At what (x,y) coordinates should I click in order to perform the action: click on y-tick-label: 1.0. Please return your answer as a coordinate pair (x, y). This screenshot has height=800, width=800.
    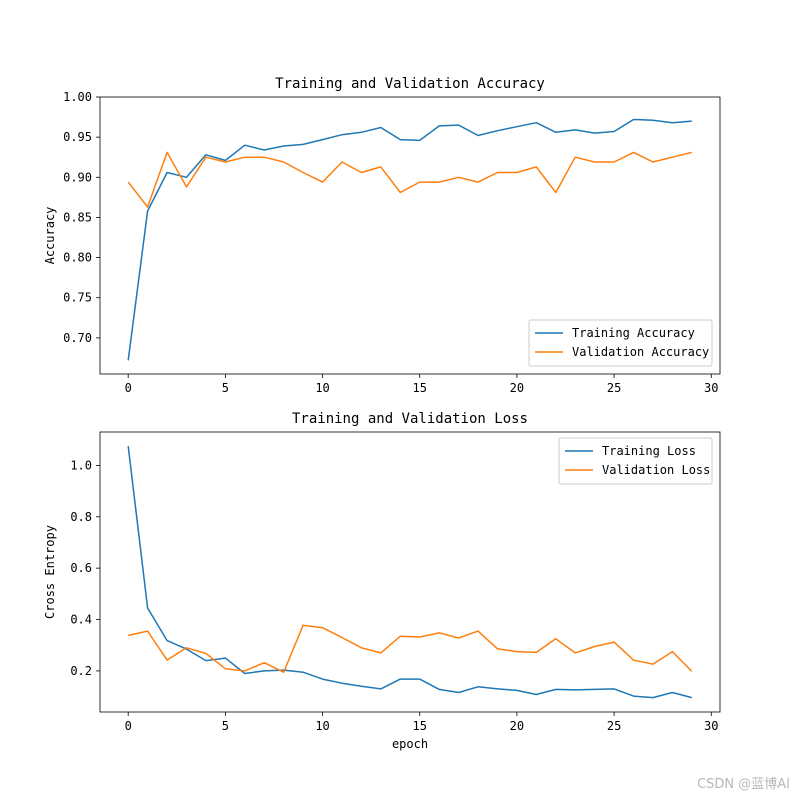
    Looking at the image, I should click on (81, 465).